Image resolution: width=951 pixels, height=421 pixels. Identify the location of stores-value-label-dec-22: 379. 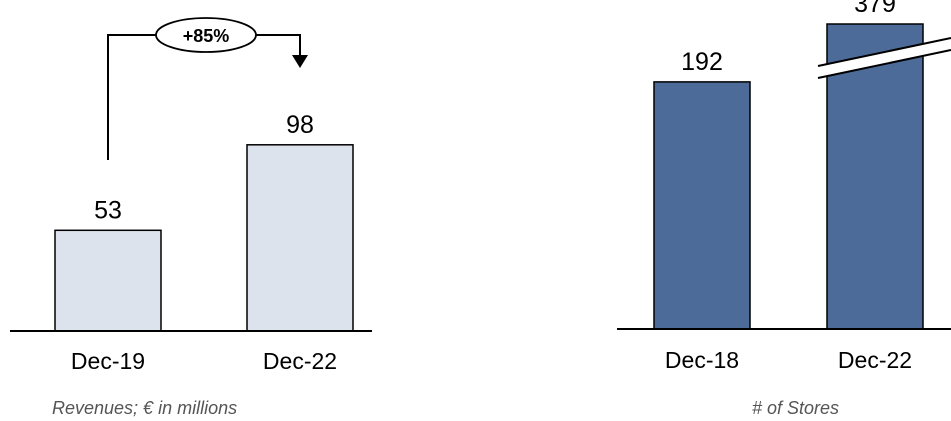
(875, 9).